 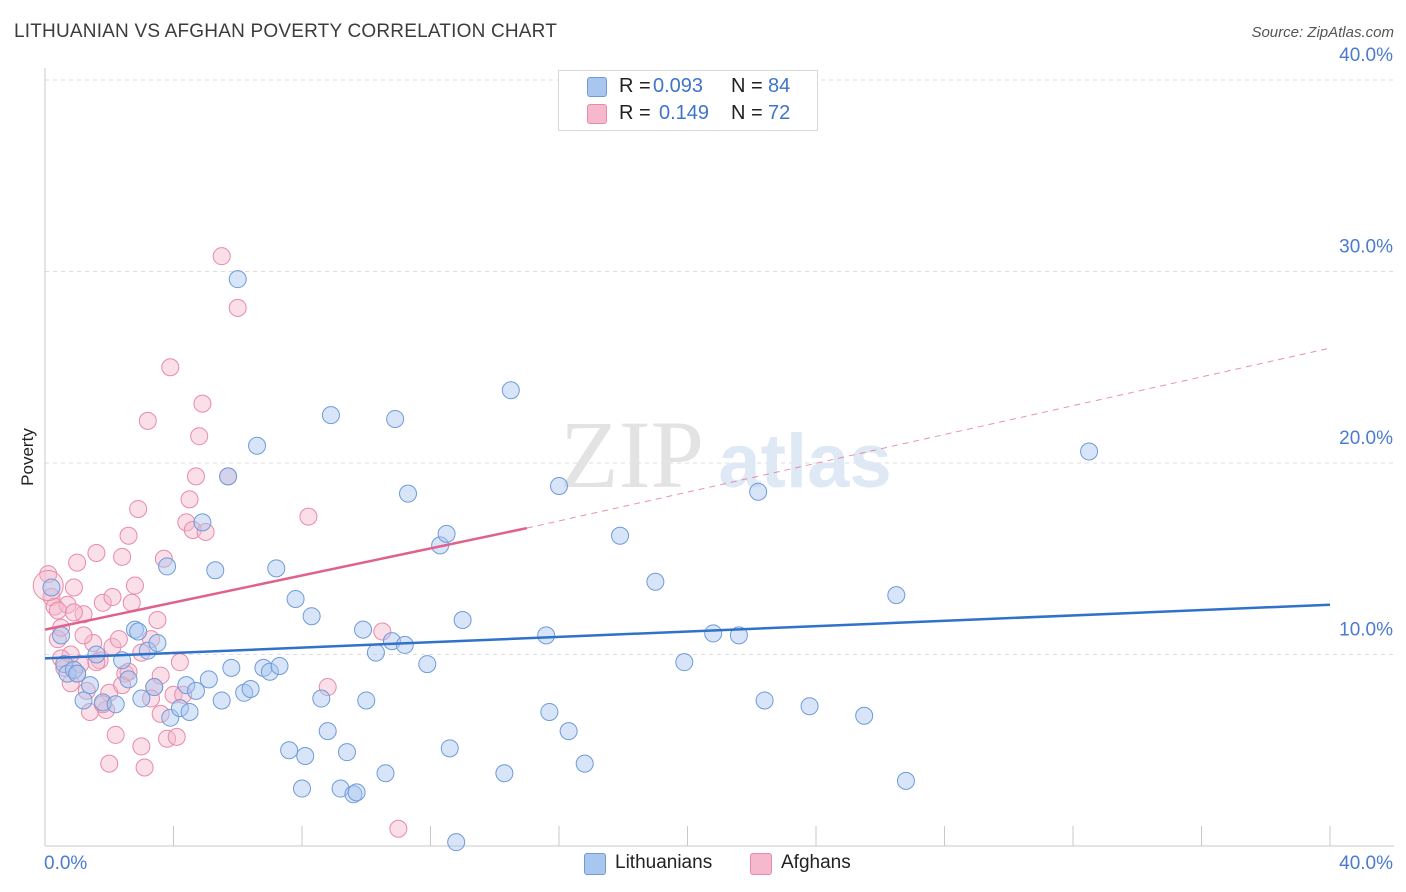 I want to click on watermark-zip: ZIP, so click(x=632, y=454).